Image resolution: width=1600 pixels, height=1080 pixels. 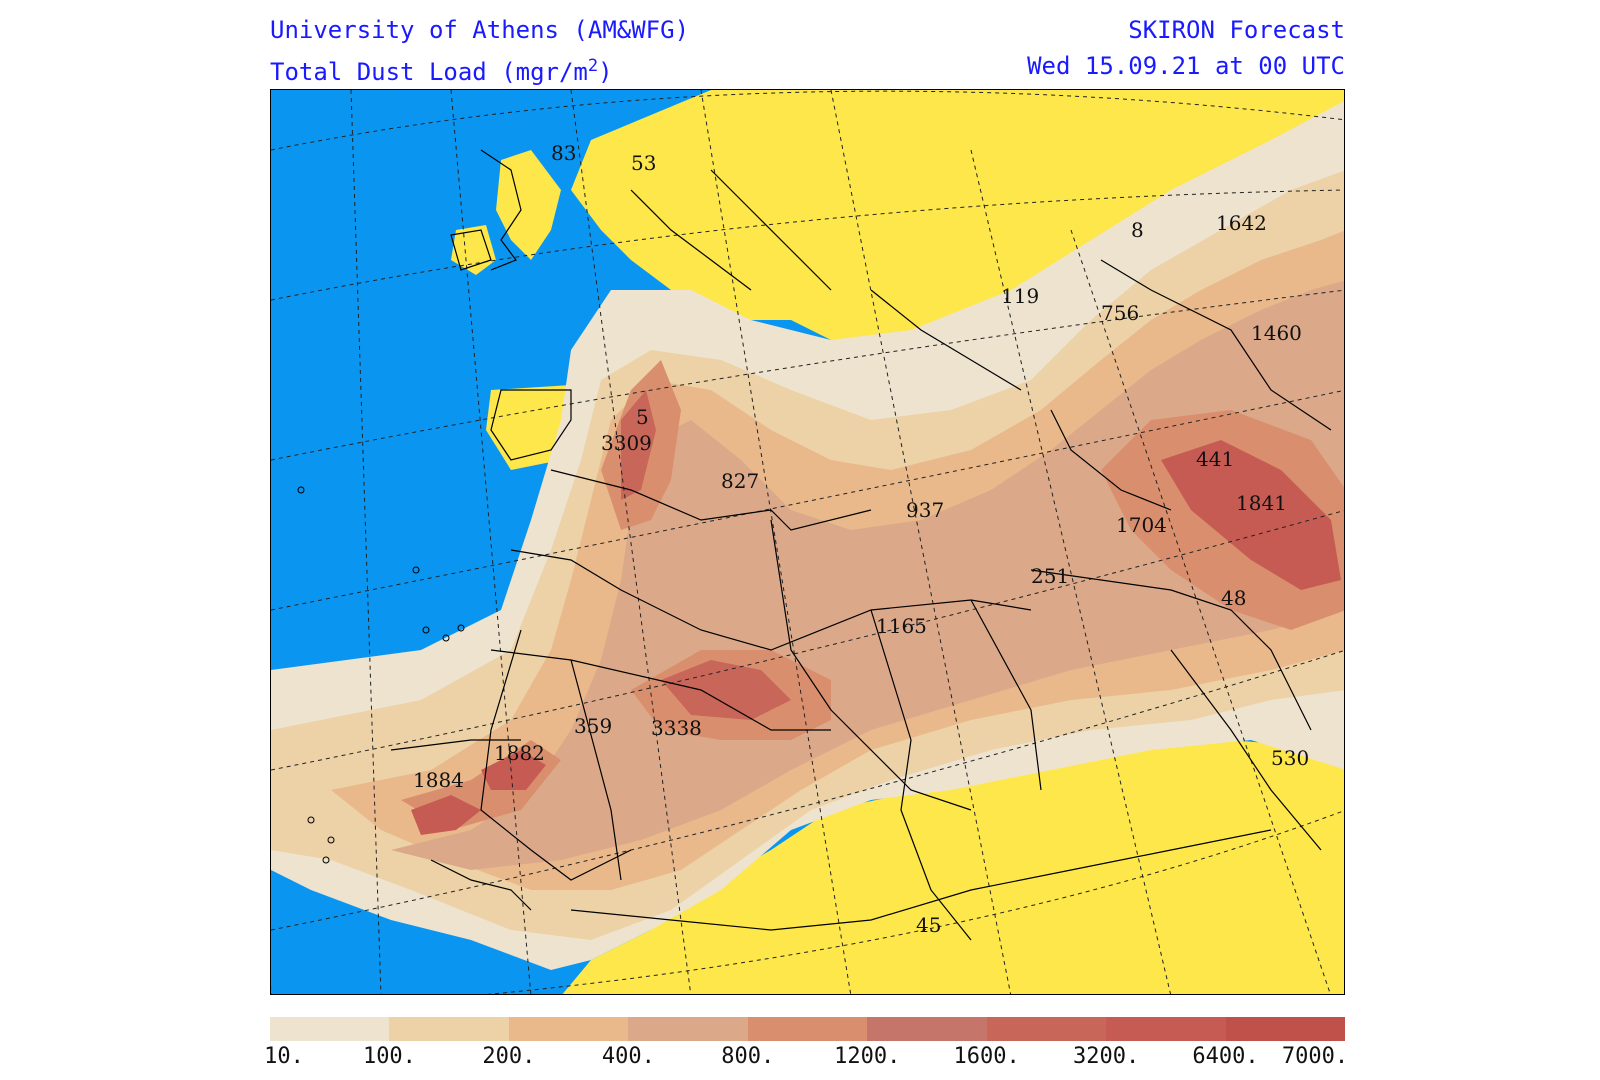 I want to click on product-title: Total Dust Load (mgr/m2), so click(x=479, y=69).